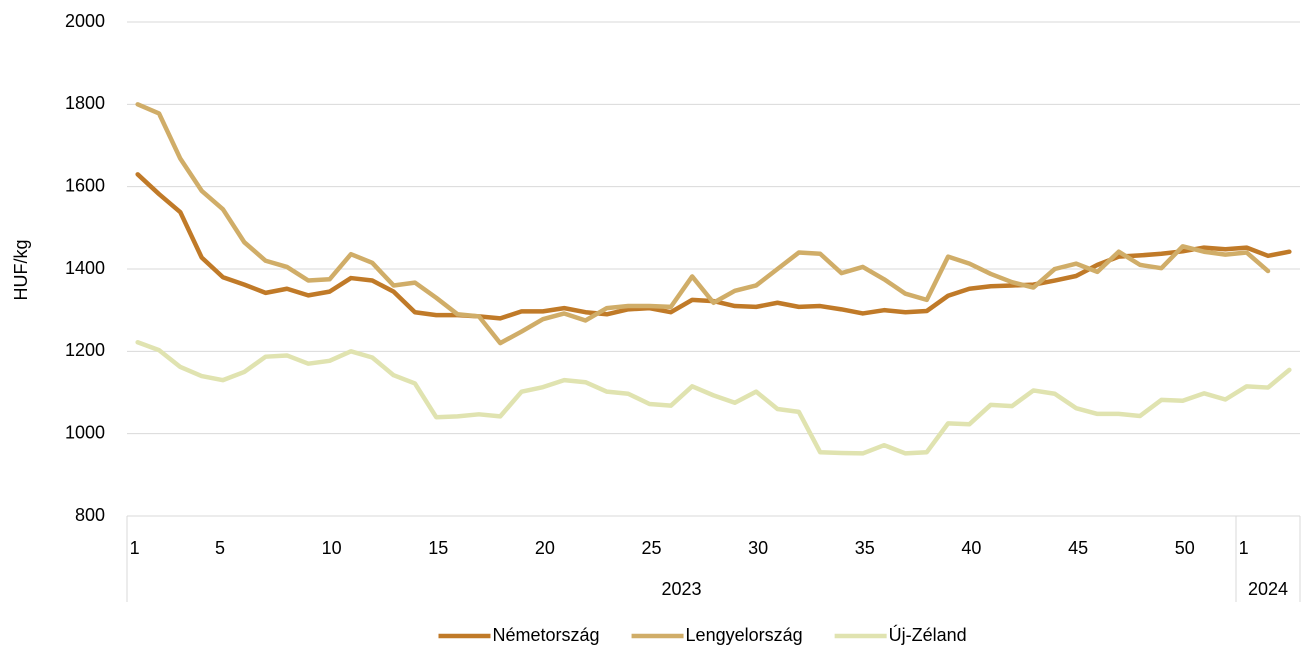  Describe the element at coordinates (744, 635) in the screenshot. I see `legend-label: Lengyelország` at that location.